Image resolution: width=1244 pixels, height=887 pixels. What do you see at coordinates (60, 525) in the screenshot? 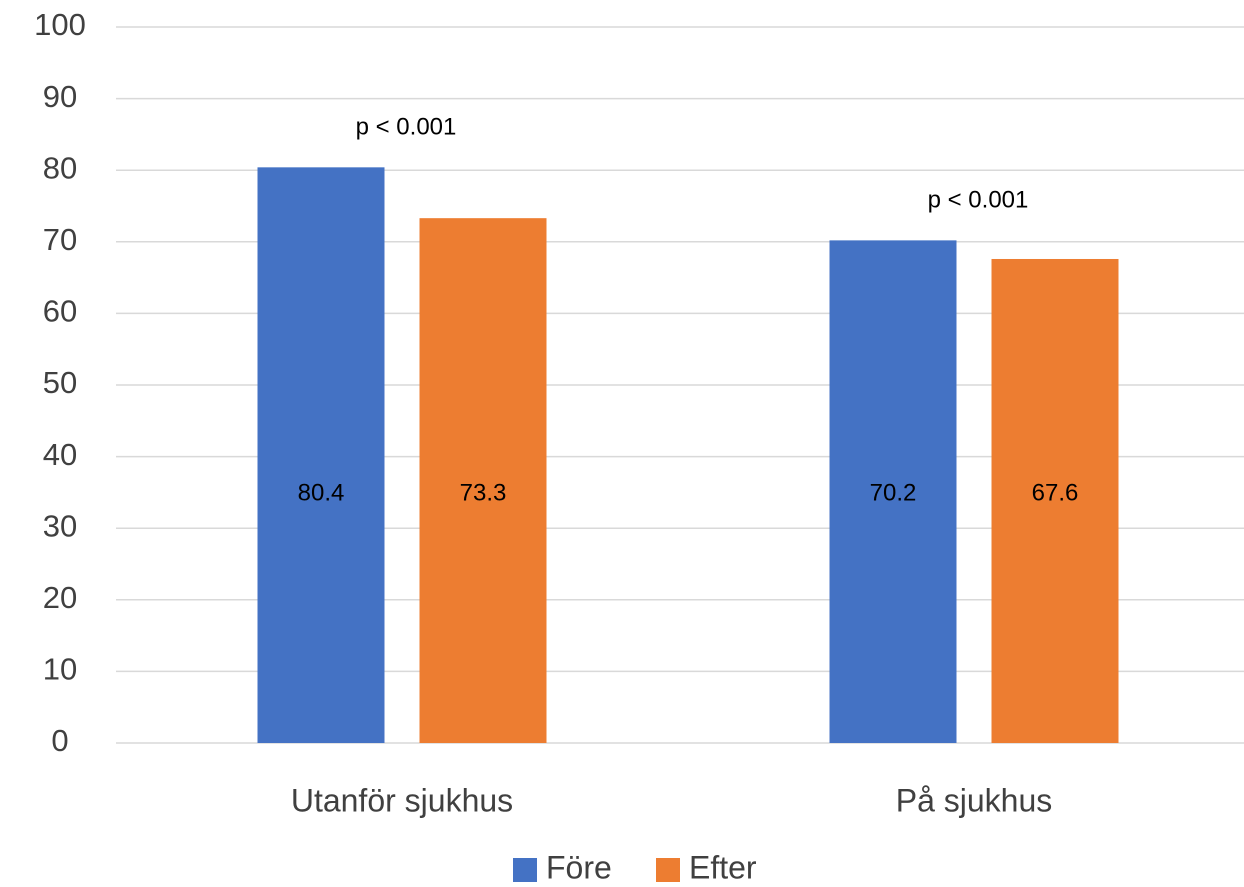
I see `y-tick-label: 30` at bounding box center [60, 525].